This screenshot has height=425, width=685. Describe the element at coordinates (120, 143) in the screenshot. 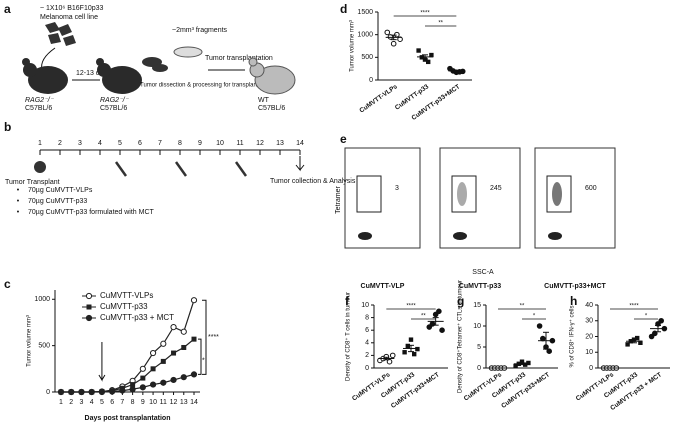

I see `day-label: 5` at that location.